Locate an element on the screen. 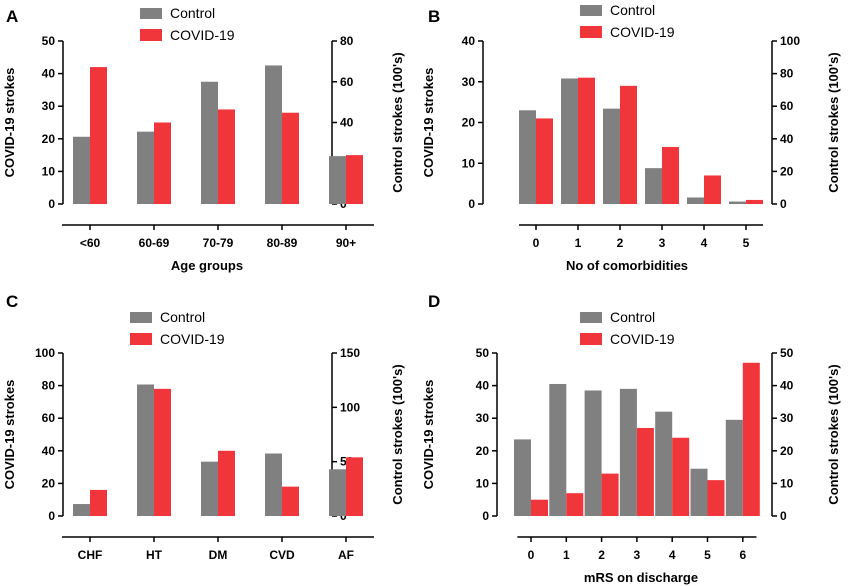 Image resolution: width=850 pixels, height=586 pixels. right-axis-tick-label: 80 is located at coordinates (347, 41).